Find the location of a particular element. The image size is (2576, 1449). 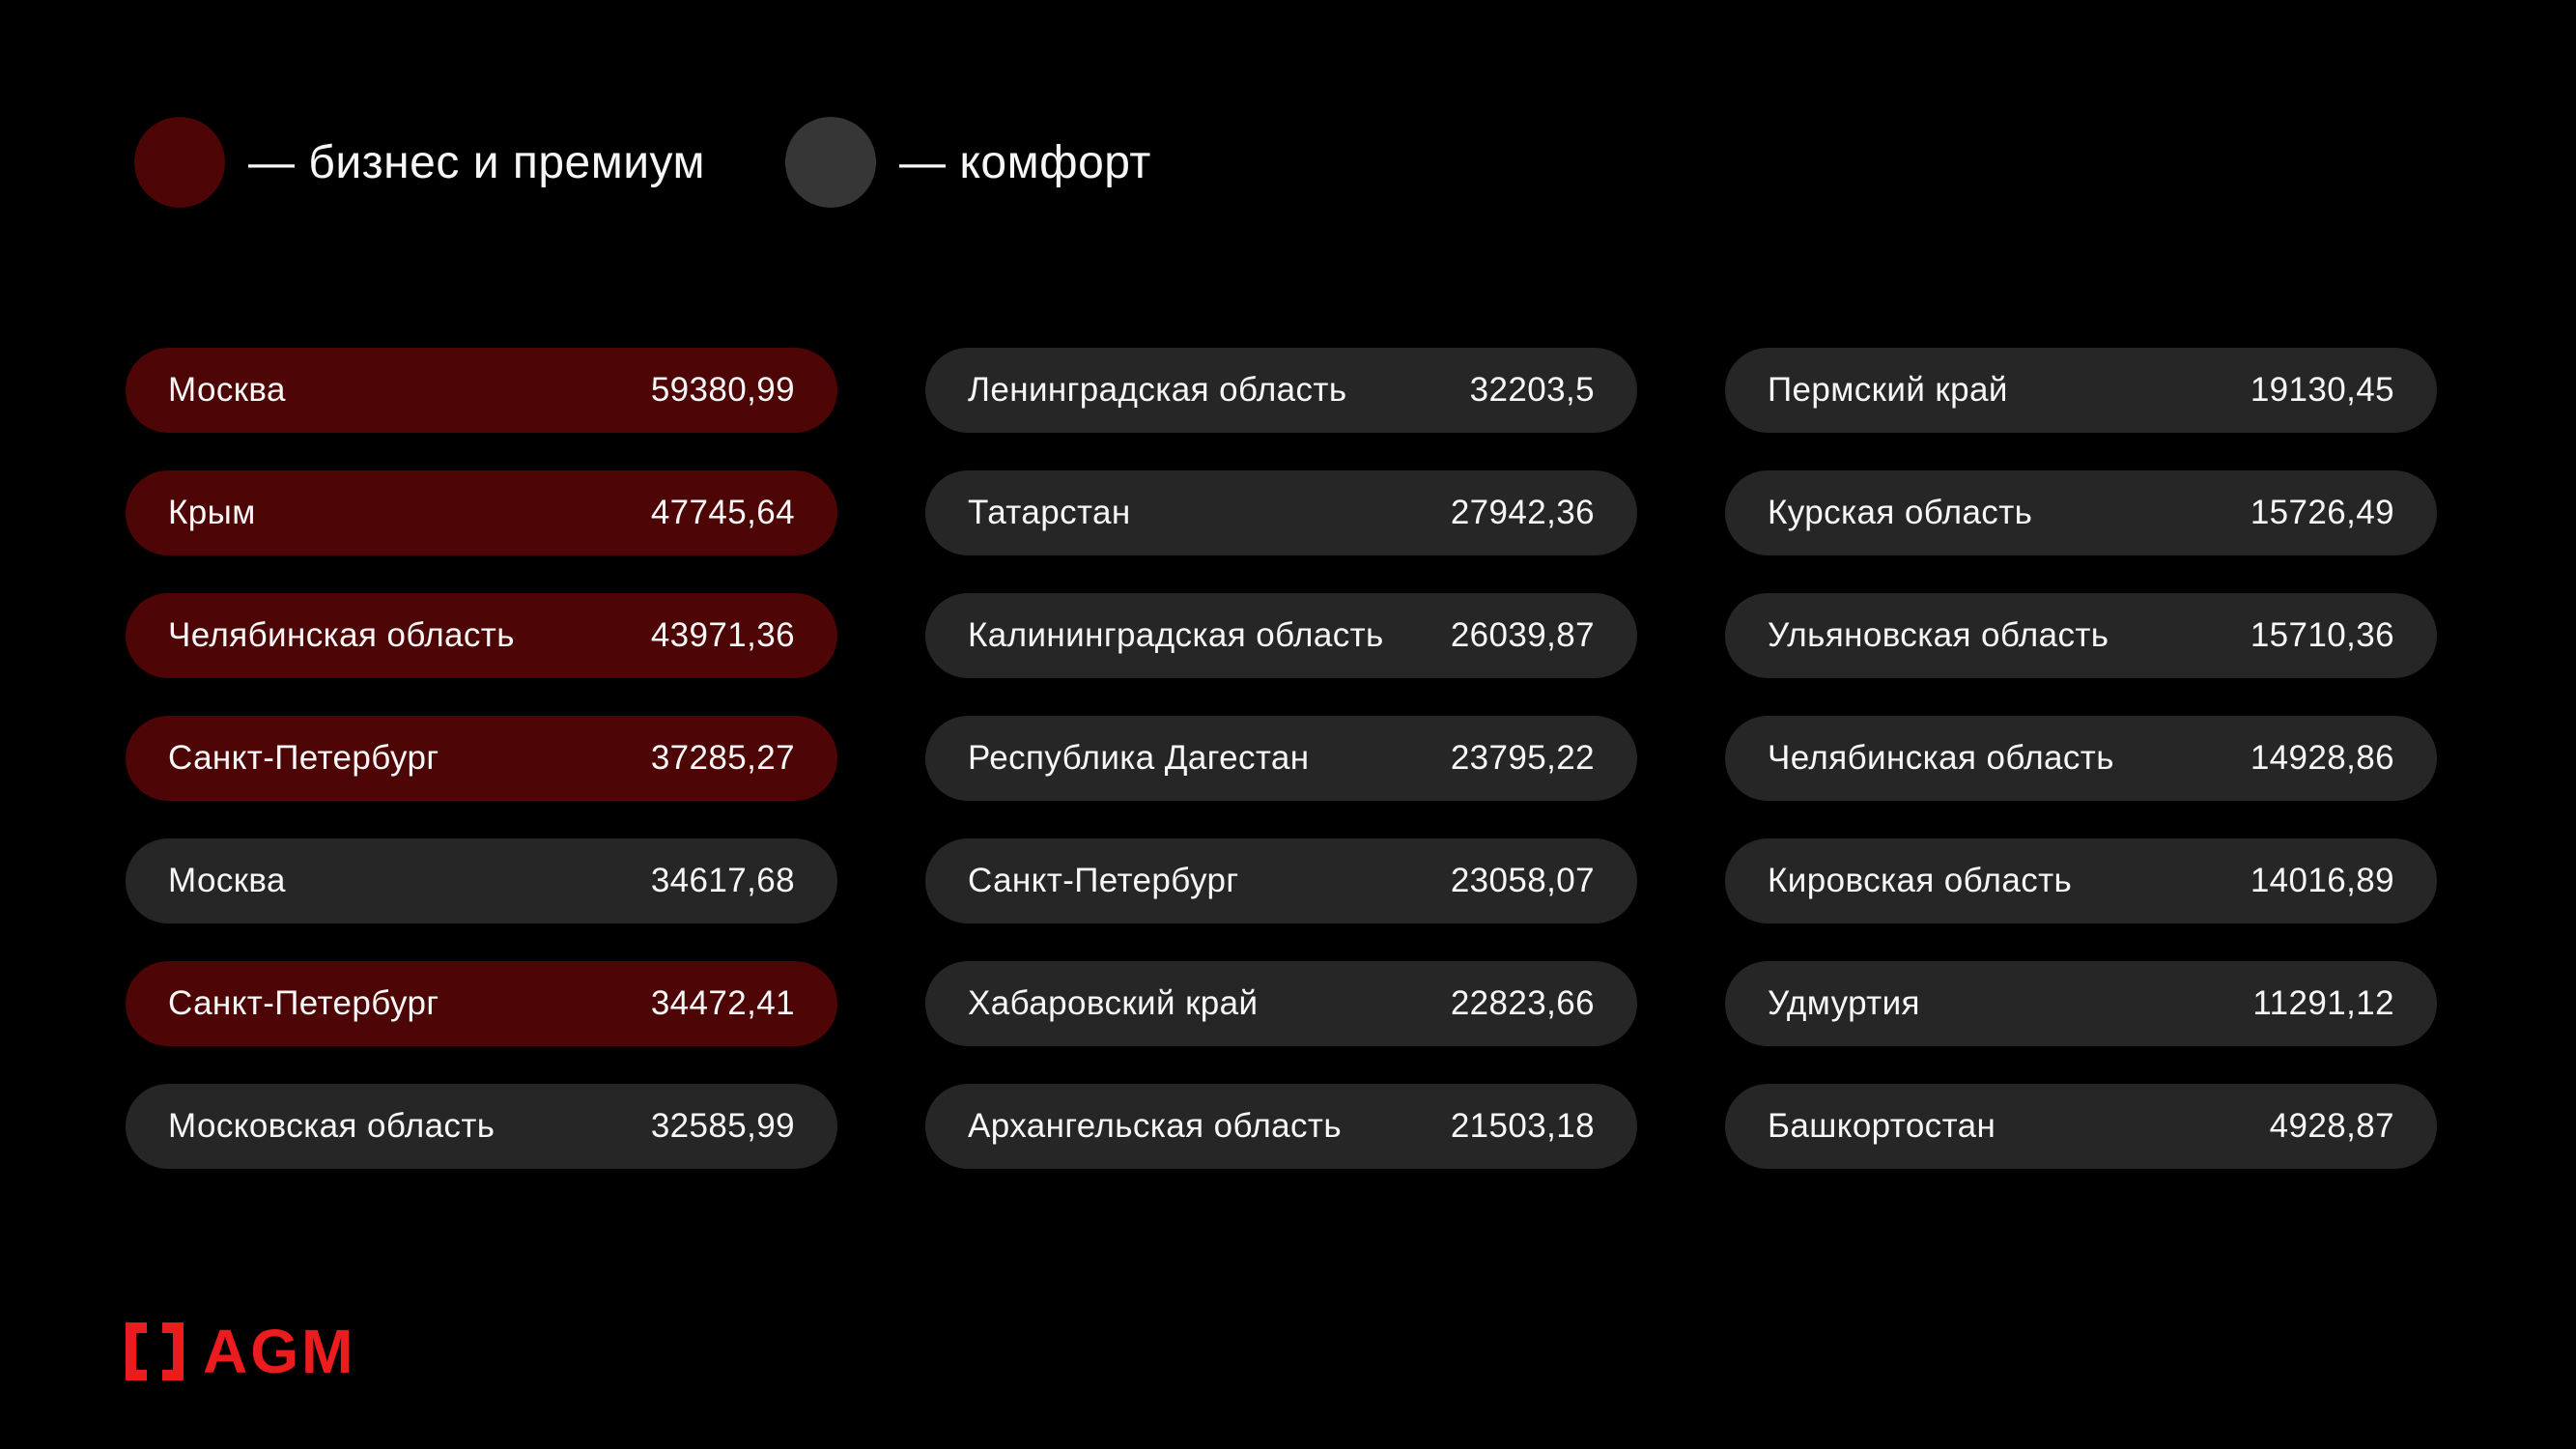

region-row: Башкортостан 4928,87 is located at coordinates (2081, 1126).